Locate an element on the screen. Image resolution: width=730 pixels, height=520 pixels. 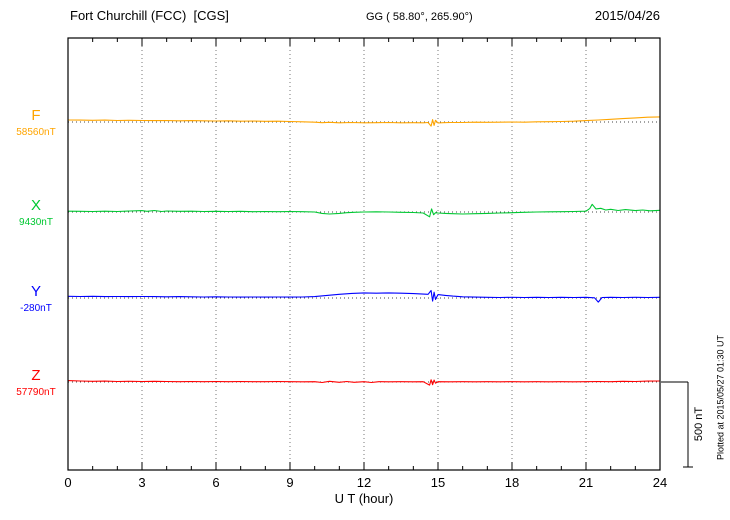
scale-bar-label: 500 nT is located at coordinates (699, 424).